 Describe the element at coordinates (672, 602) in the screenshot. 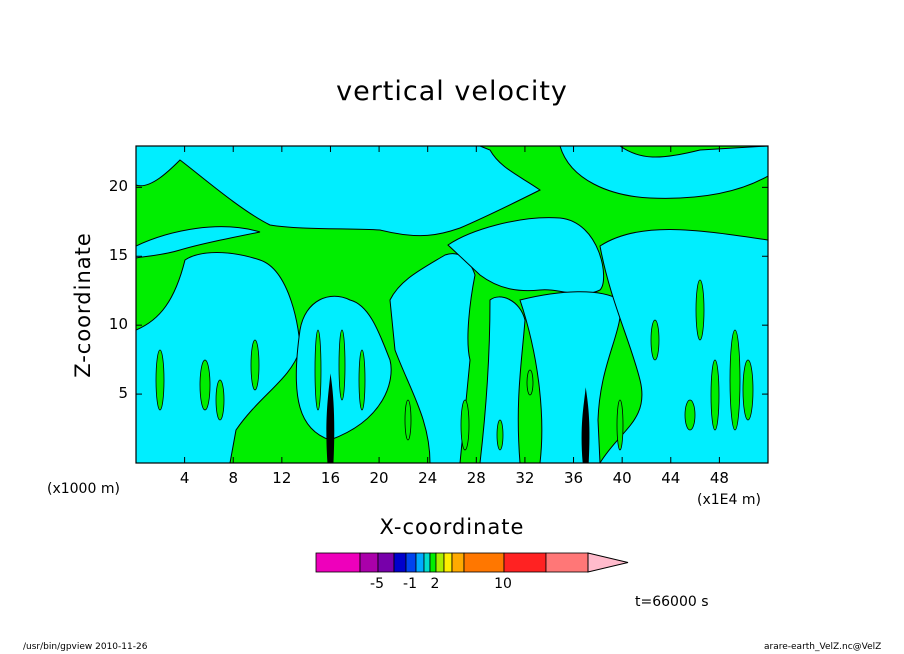

I see `time-annotation: t=66000 s` at that location.